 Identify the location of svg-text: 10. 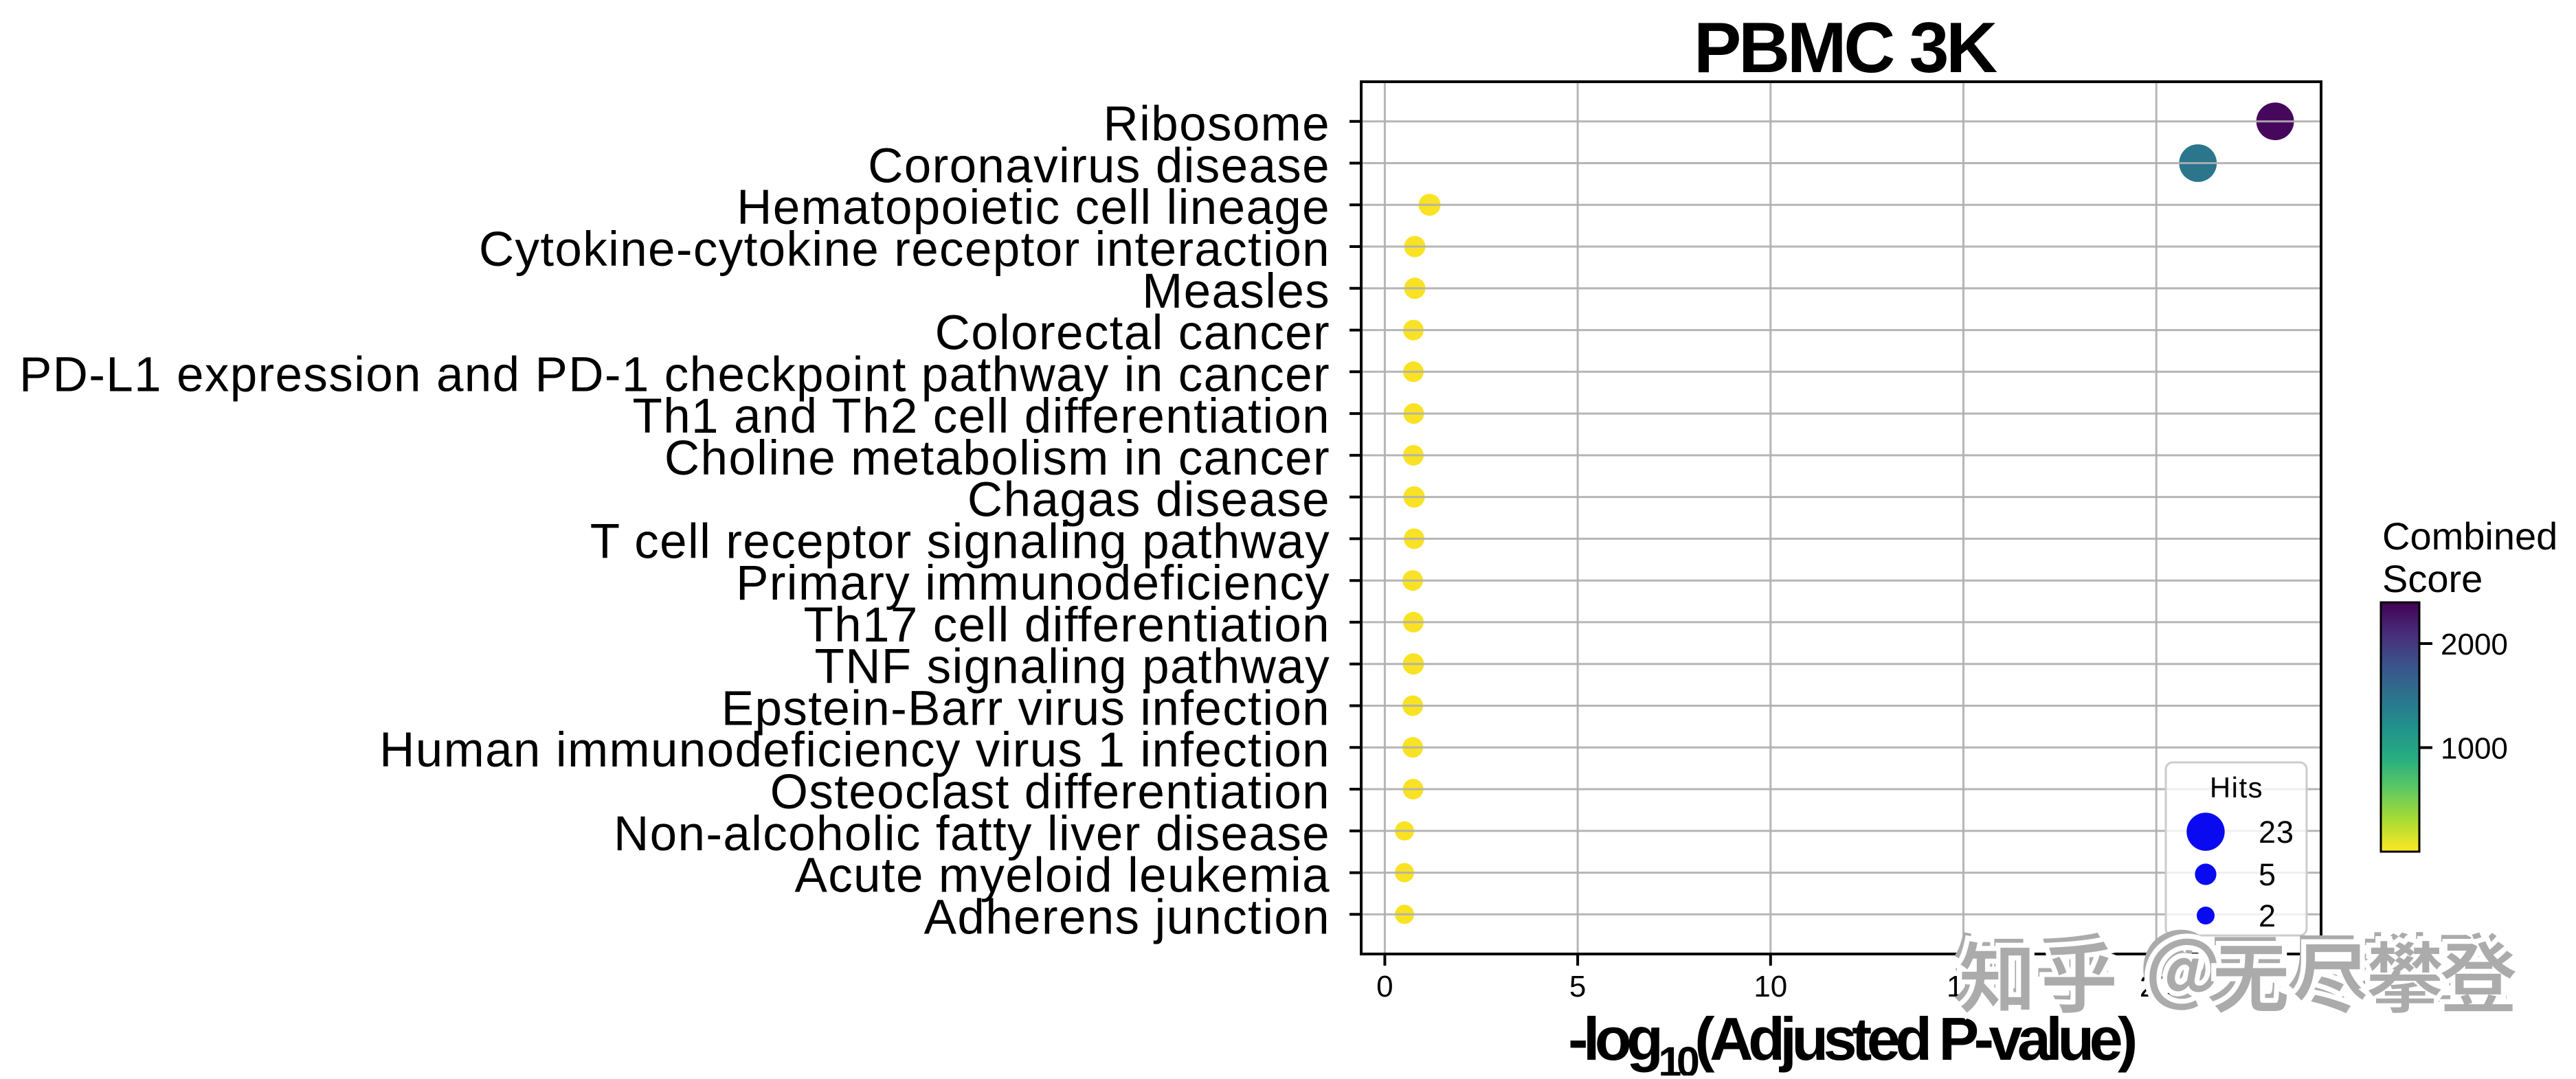
(1770, 986).